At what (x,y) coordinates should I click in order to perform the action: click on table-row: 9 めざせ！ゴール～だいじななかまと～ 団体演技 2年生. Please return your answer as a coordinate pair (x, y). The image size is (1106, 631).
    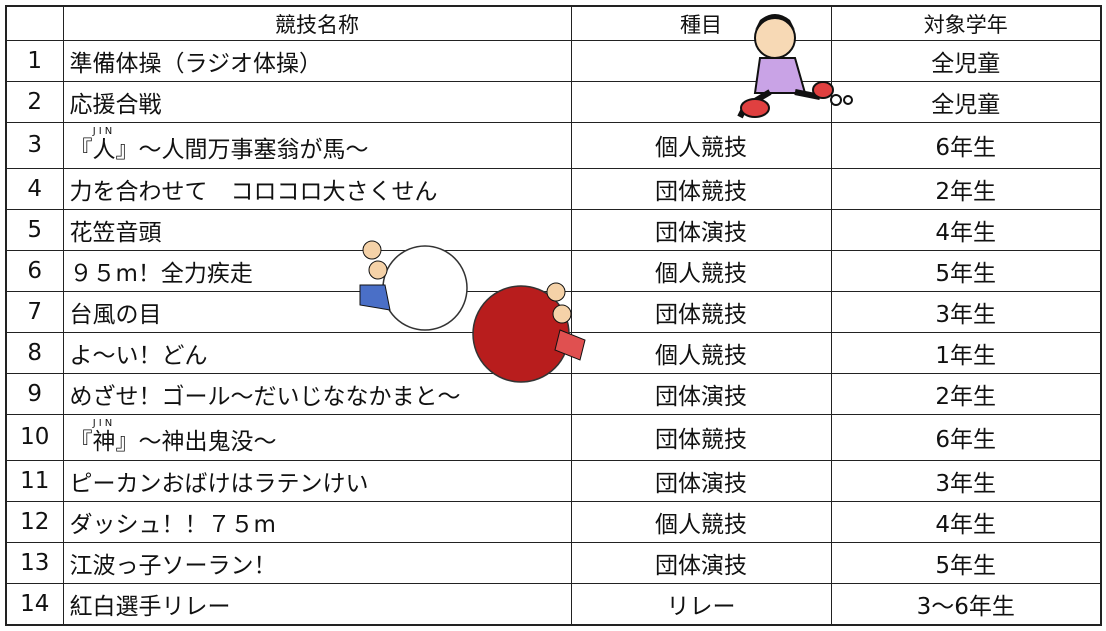
    Looking at the image, I should click on (553, 393).